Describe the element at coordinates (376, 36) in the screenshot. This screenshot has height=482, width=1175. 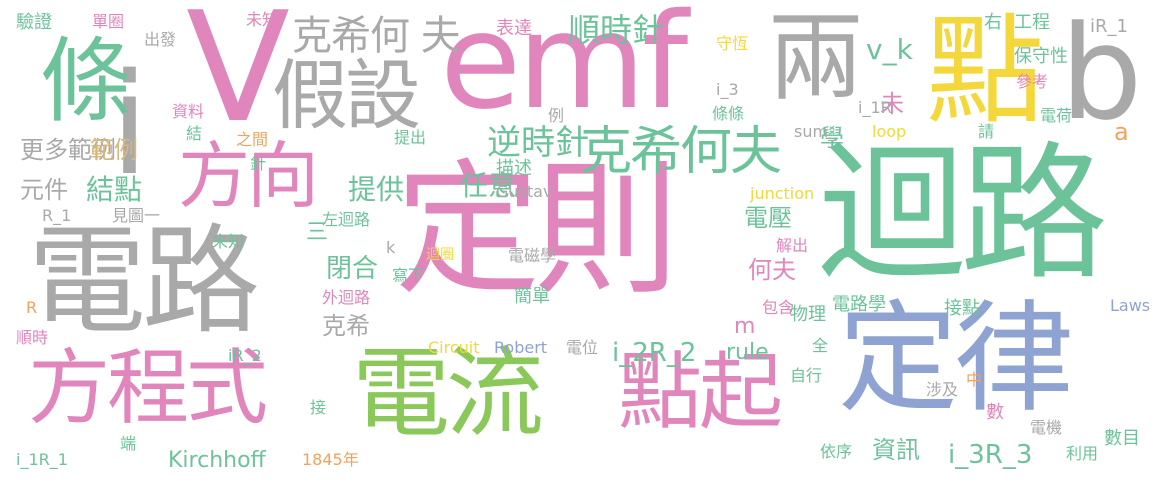
I see `word-kexihe-fu: 克希何 夫` at that location.